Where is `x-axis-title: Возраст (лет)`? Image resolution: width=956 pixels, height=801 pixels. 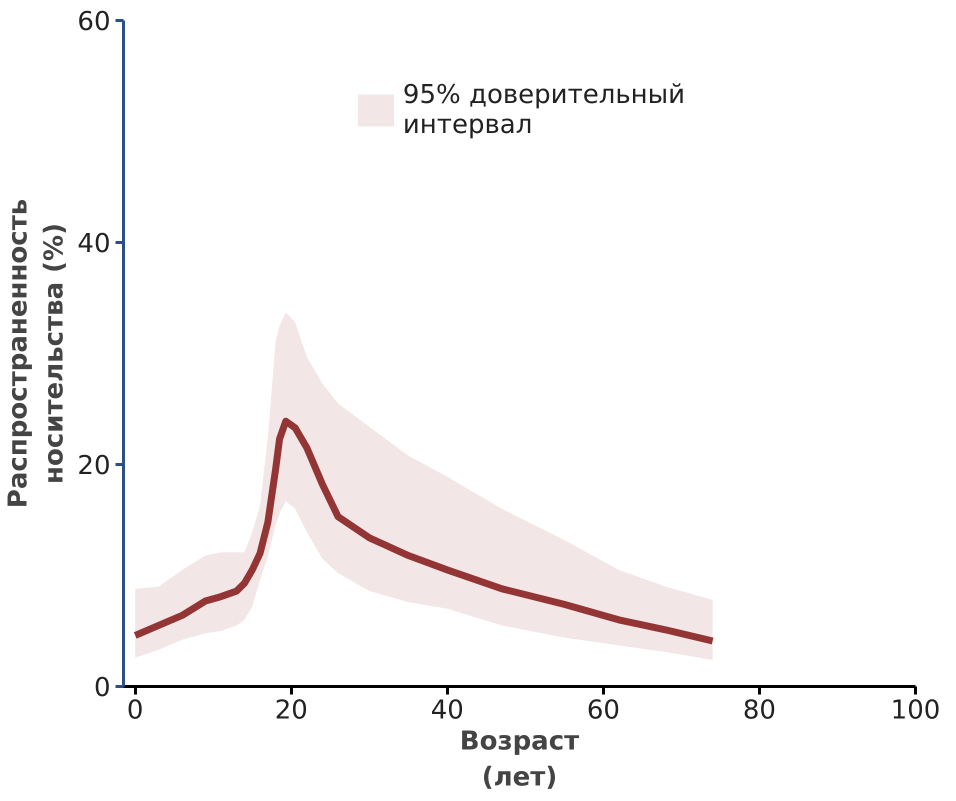
x-axis-title: Возраст (лет) is located at coordinates (520, 759).